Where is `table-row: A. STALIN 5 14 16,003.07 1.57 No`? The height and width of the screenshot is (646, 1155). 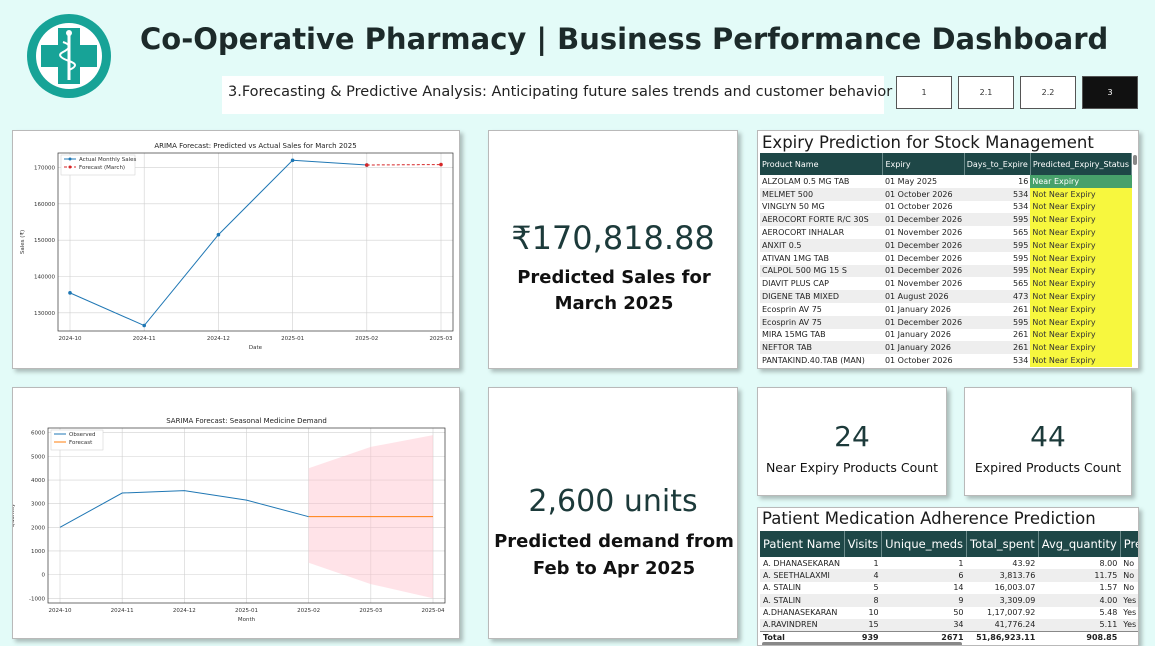
table-row: A. STALIN 5 14 16,003.07 1.57 No is located at coordinates (949, 588).